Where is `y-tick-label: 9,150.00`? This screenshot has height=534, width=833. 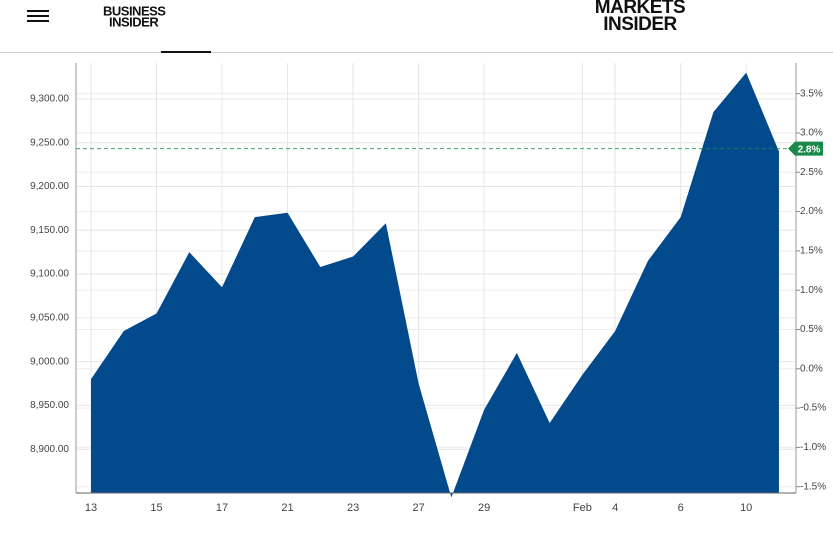
y-tick-label: 9,150.00 is located at coordinates (49, 230).